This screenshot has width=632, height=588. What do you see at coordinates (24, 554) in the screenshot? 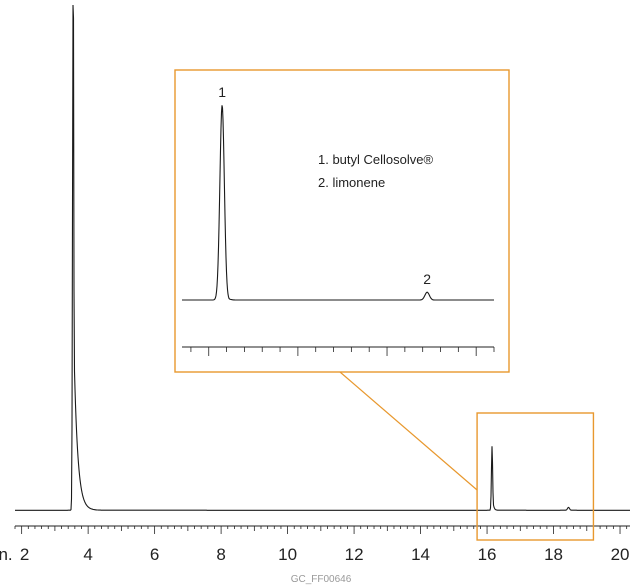
I see `main-tick-label: 2` at bounding box center [24, 554].